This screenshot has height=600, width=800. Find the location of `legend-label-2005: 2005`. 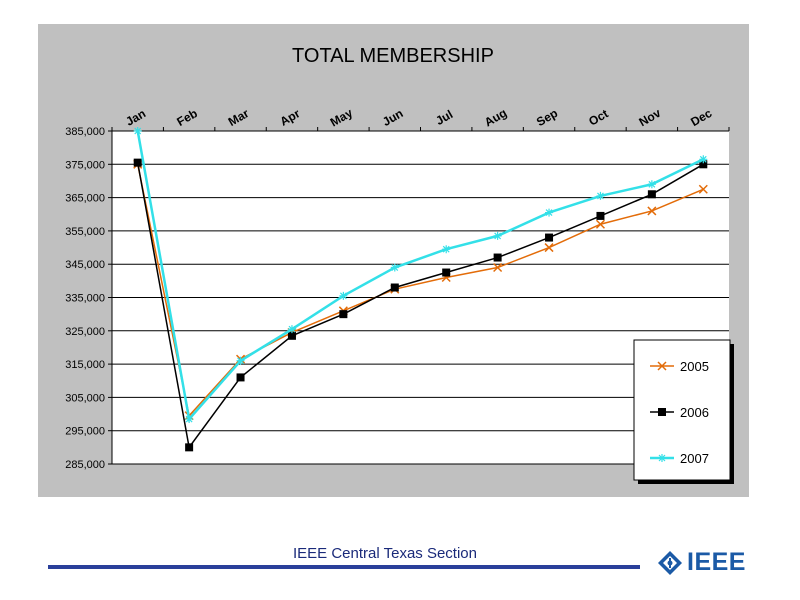

legend-label-2005: 2005 is located at coordinates (694, 366).